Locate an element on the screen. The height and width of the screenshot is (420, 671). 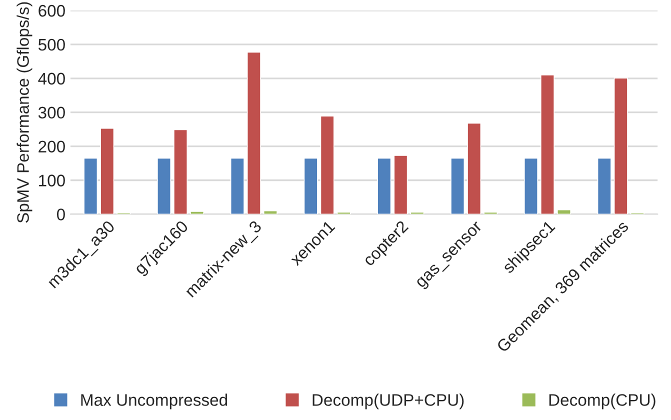
y-tick-label: 100 is located at coordinates (52, 180).